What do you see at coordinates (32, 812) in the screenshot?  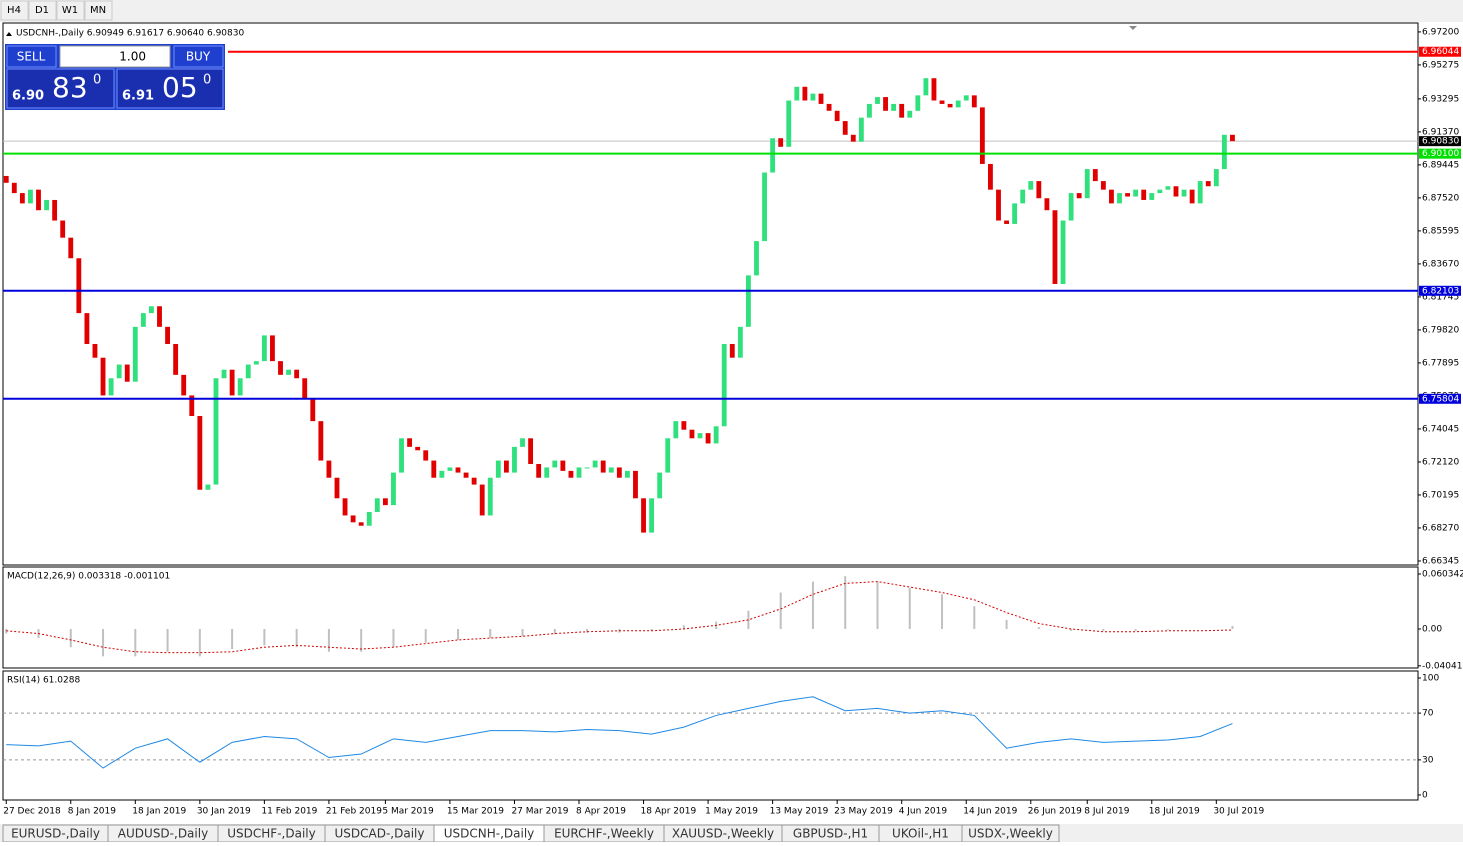 I see `x-tick-label: 27 Dec 2018` at bounding box center [32, 812].